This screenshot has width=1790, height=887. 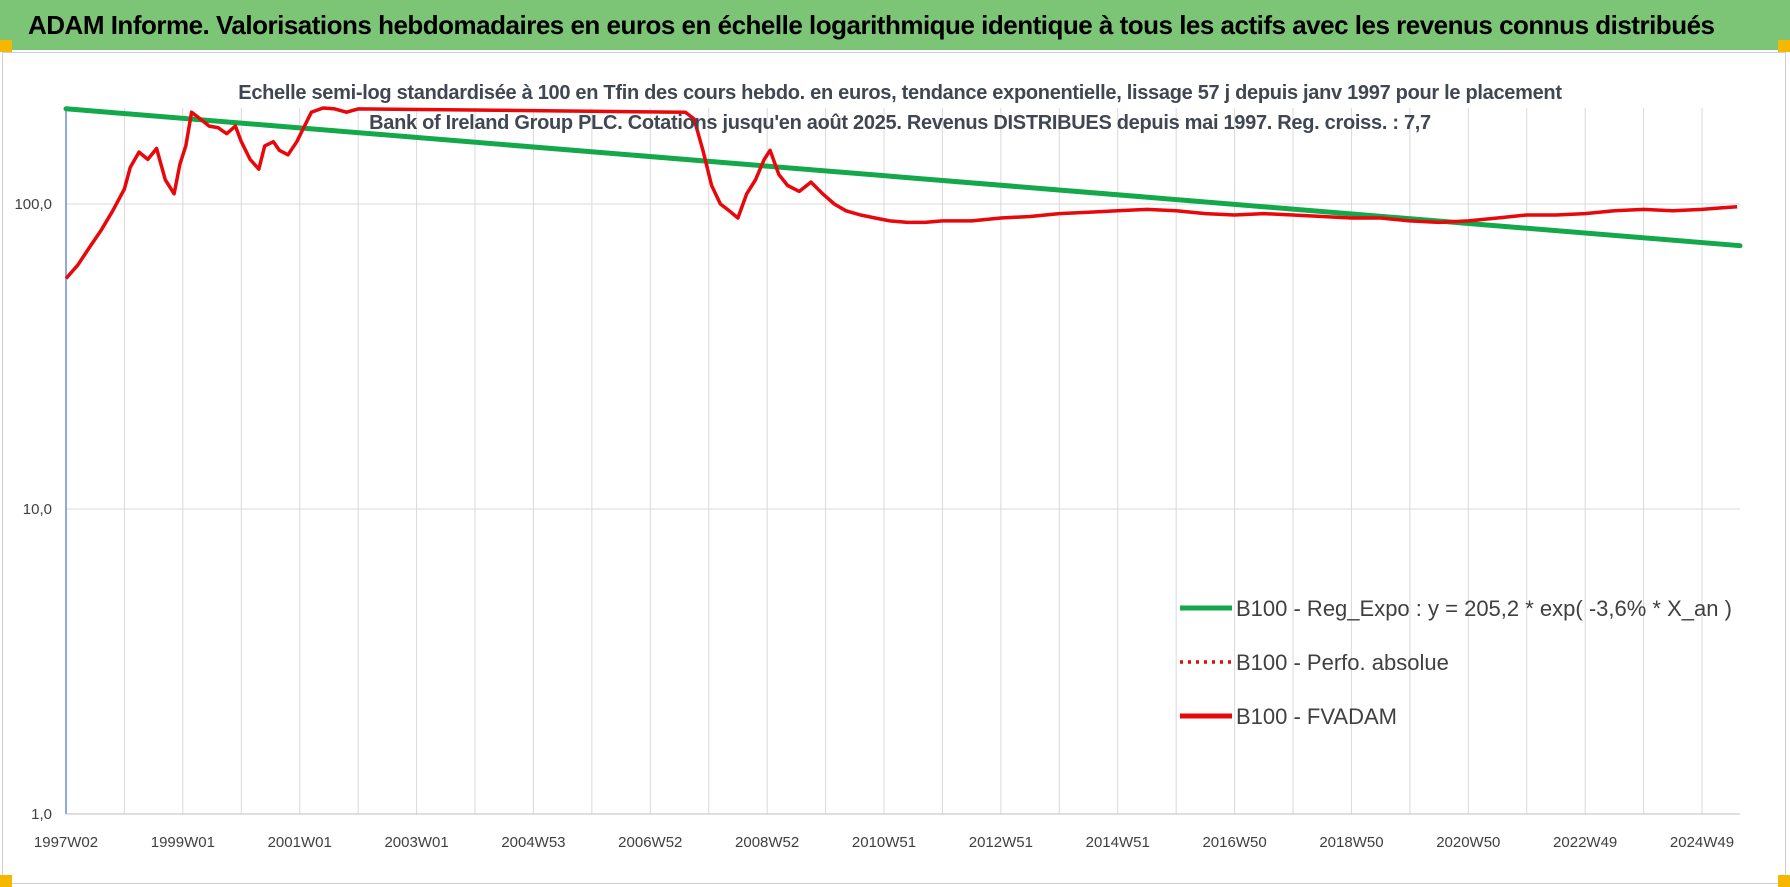 I want to click on x-tick-label: 2016W50, so click(x=1234, y=842).